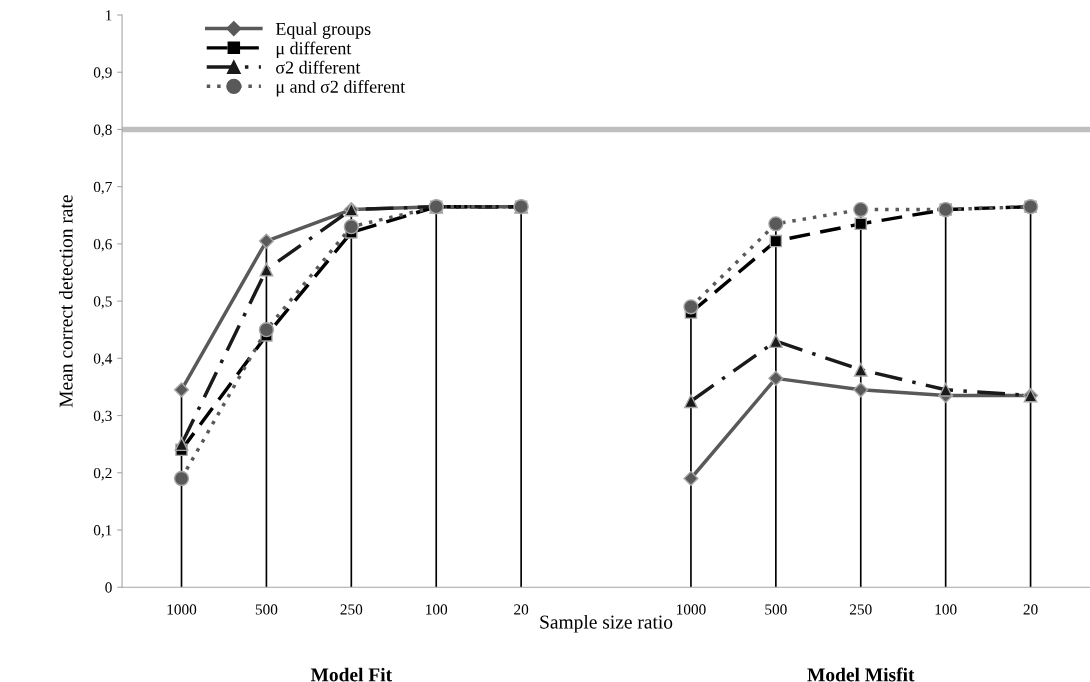  Describe the element at coordinates (102, 188) in the screenshot. I see `y-tick-label: 0,7` at that location.